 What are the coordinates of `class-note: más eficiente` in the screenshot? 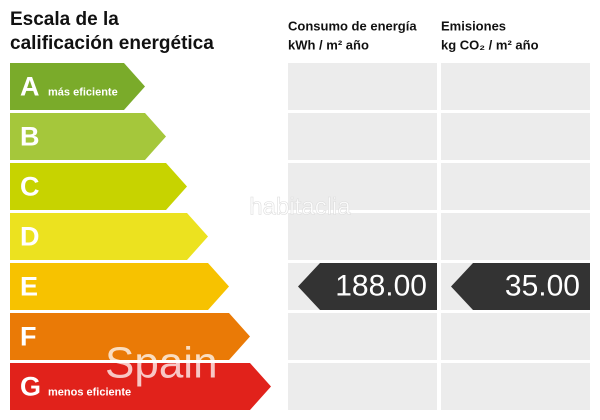 It's located at (83, 92).